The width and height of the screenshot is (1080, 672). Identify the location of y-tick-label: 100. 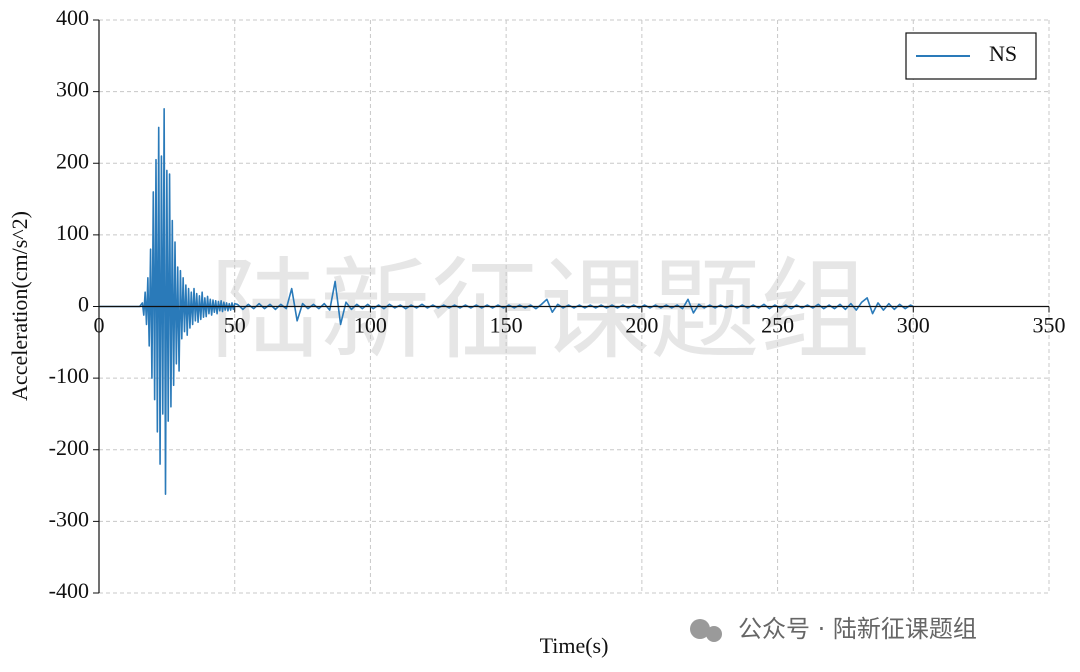
(72, 232).